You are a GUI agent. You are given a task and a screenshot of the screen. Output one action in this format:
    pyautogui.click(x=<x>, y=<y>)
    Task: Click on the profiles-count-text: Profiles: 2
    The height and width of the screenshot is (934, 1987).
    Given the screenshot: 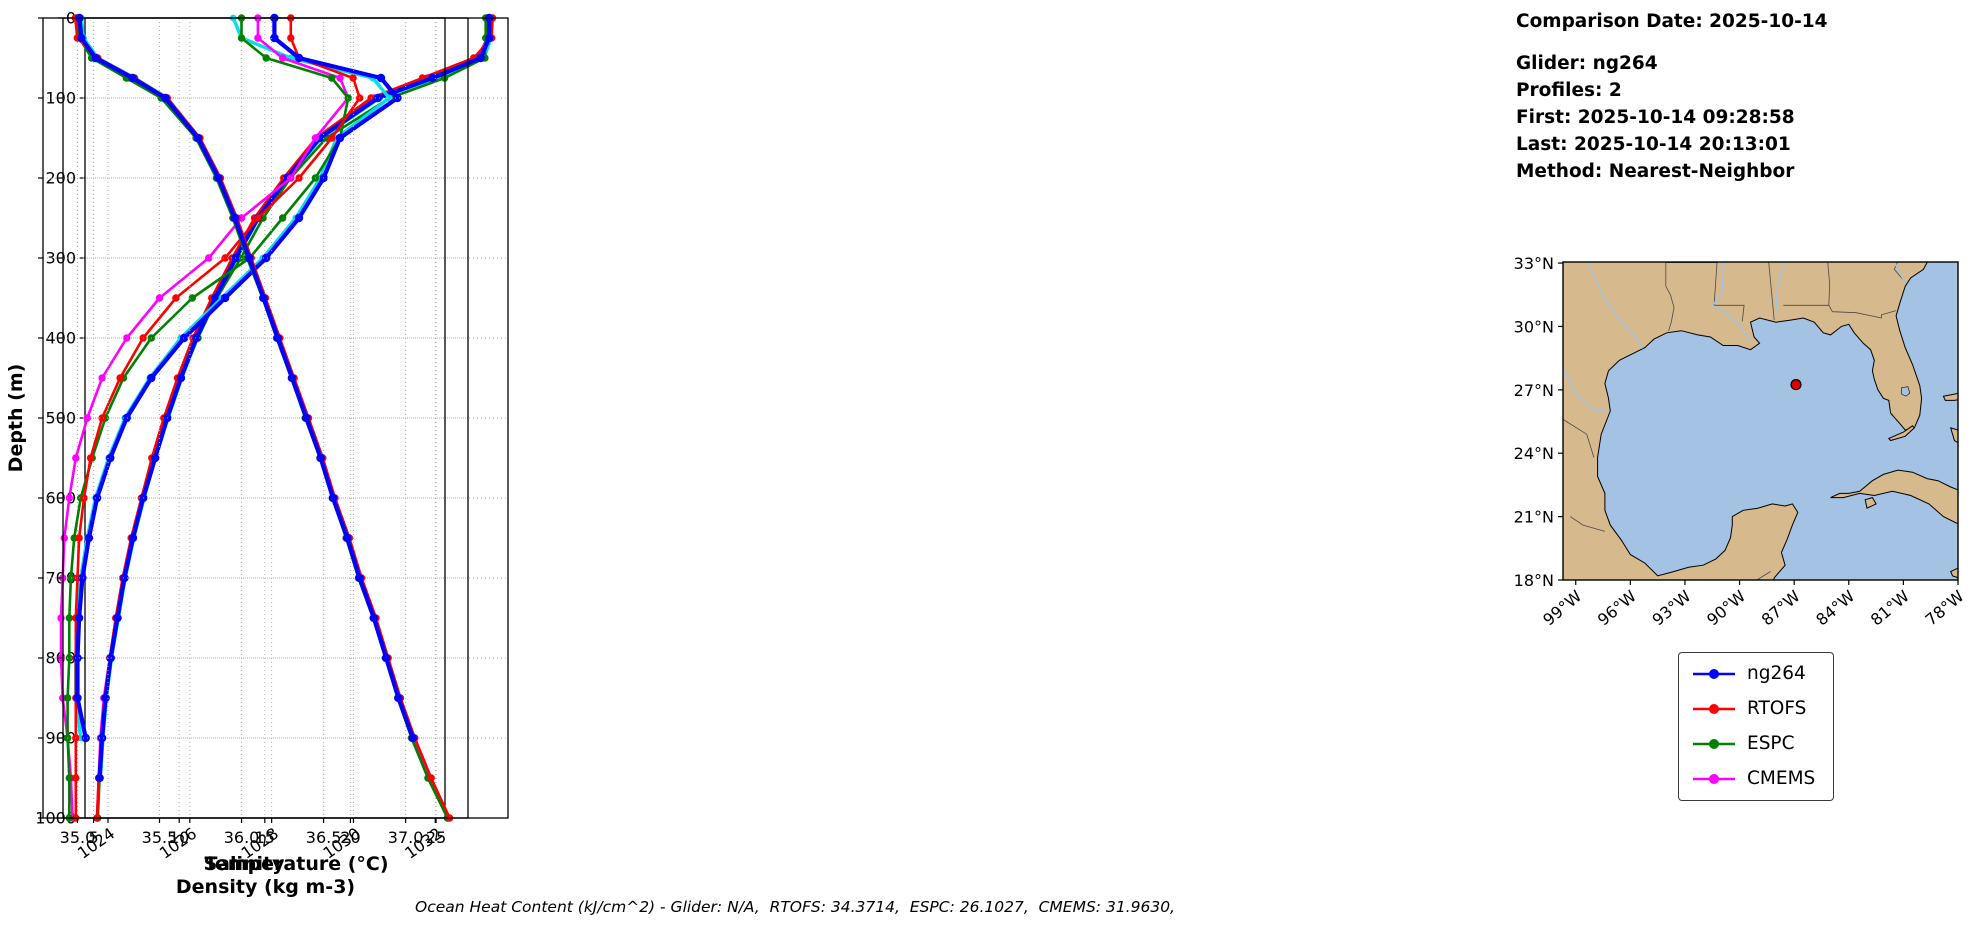 What is the action you would take?
    pyautogui.click(x=1569, y=90)
    